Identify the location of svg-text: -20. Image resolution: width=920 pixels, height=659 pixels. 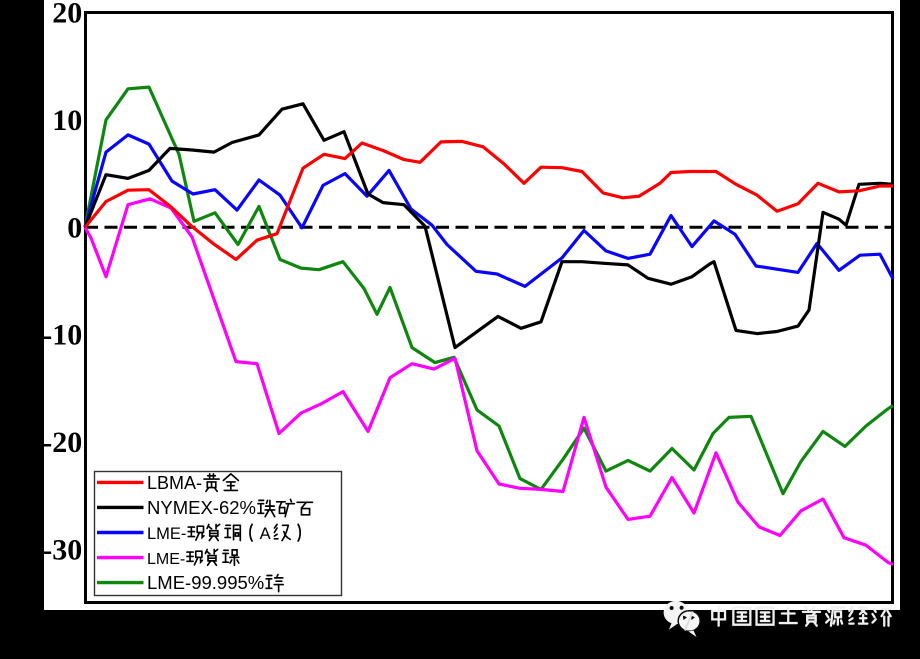
(62, 442).